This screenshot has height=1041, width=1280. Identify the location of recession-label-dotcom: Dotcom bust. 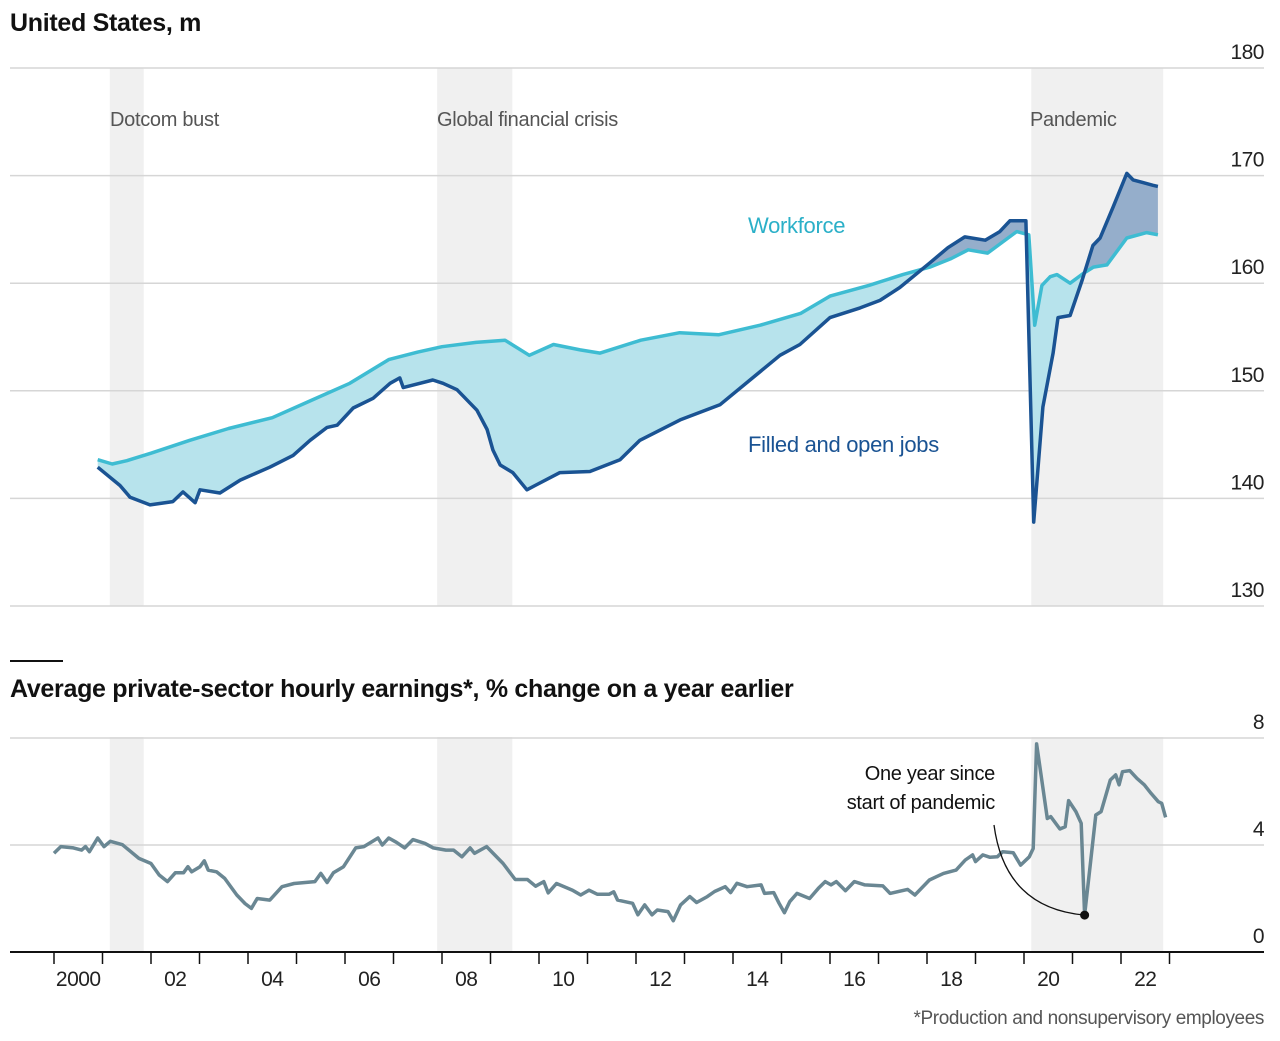
(165, 120).